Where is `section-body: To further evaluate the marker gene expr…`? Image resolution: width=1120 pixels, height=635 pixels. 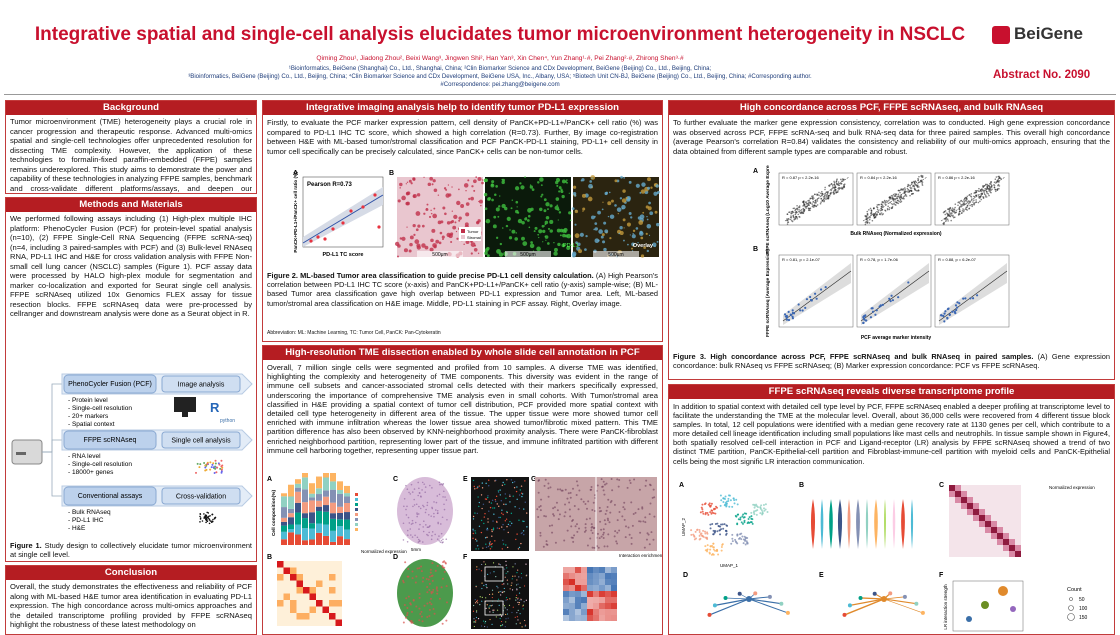
section-body: To further evaluate the marker gene expr… is located at coordinates (891, 137).